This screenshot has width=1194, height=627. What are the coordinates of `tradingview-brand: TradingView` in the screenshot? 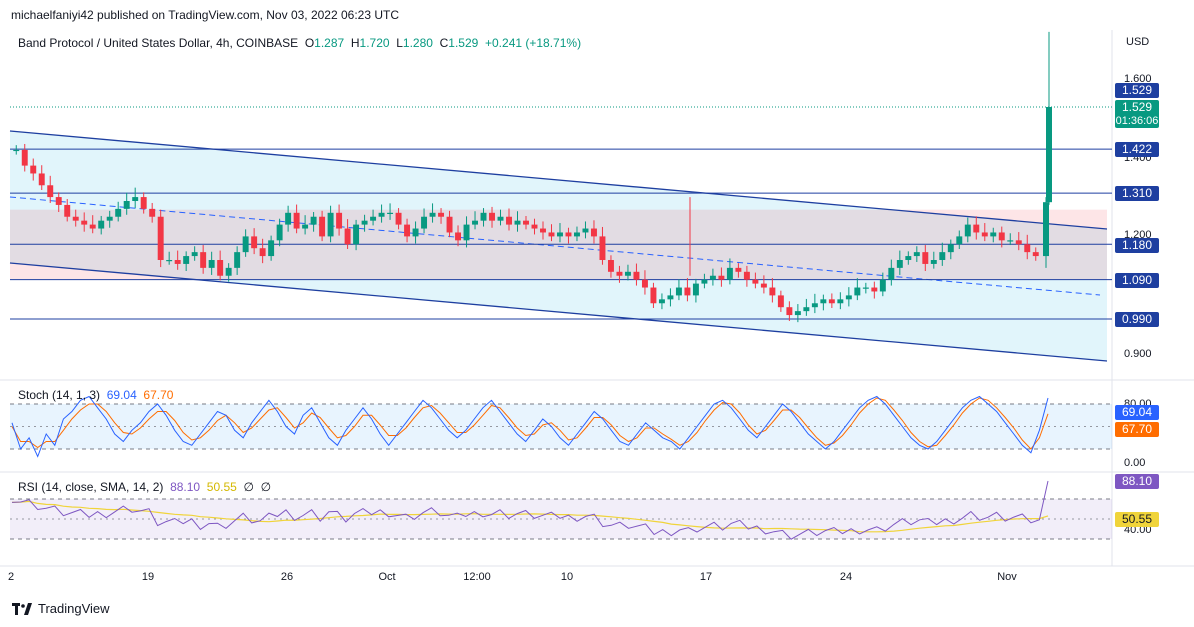 It's located at (61, 608).